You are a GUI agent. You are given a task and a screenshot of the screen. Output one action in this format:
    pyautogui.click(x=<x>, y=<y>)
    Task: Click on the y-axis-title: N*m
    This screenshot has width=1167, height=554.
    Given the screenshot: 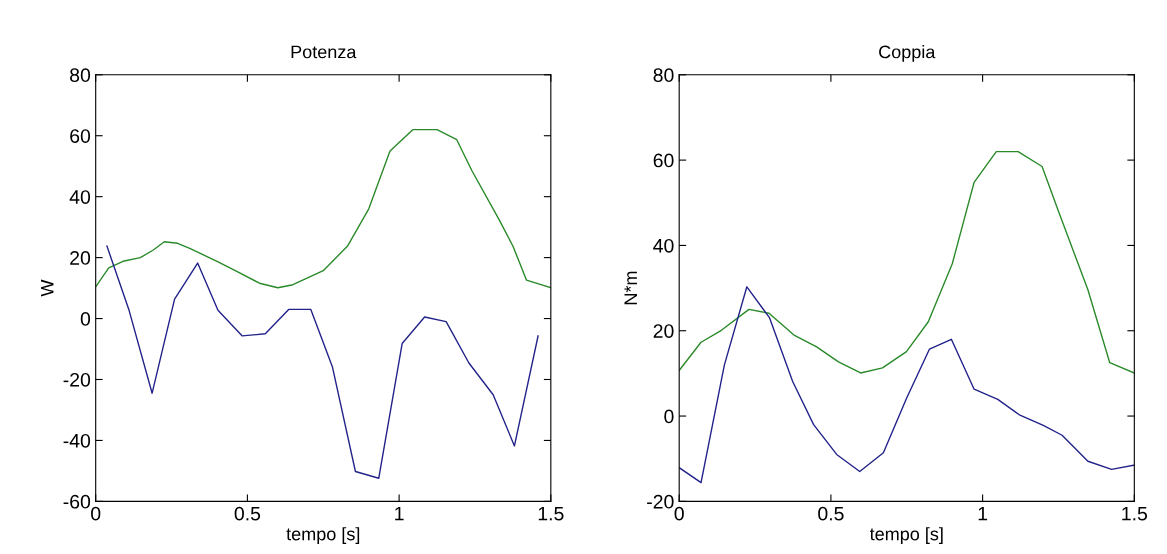 What is the action you would take?
    pyautogui.click(x=630, y=288)
    